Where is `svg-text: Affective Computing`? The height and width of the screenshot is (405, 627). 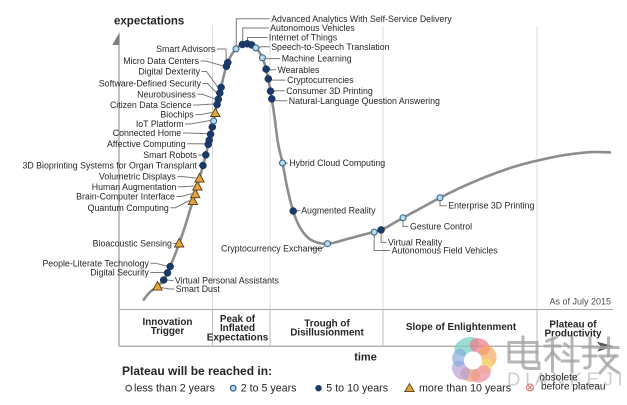 svg-text: Affective Computing is located at coordinates (146, 144).